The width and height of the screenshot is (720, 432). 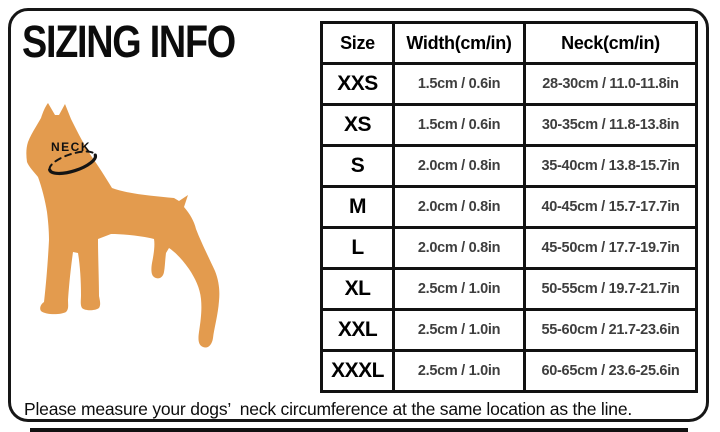 I want to click on table-row: L 2.0cm / 0.8in 45-50cm / 17.7-19.7in, so click(x=509, y=248).